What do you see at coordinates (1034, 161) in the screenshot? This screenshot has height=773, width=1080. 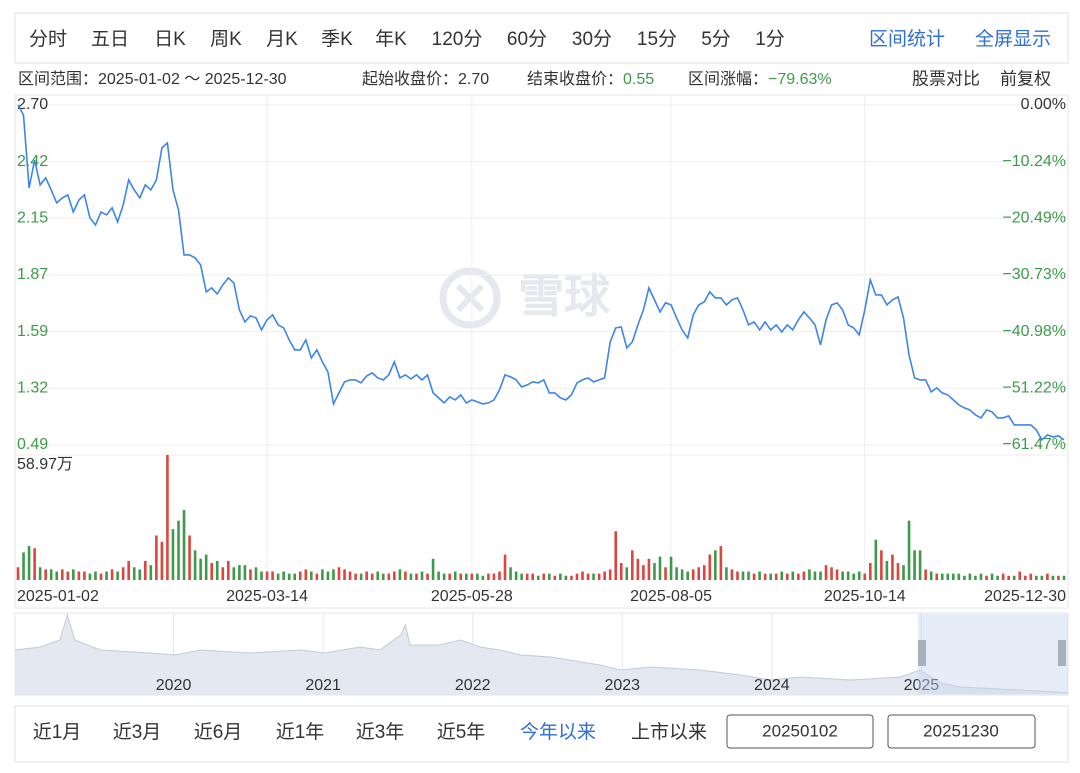 I see `y-tick-label: −10.24%` at bounding box center [1034, 161].